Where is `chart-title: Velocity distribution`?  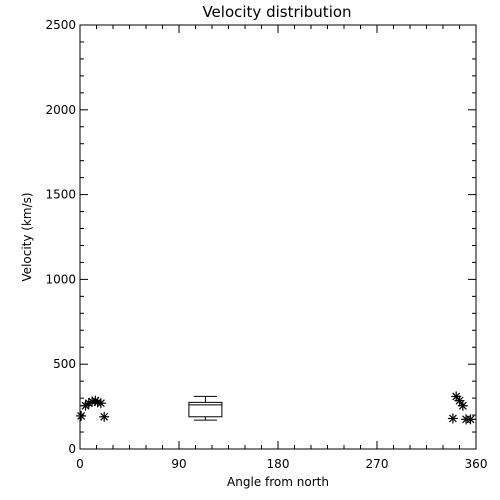
chart-title: Velocity distribution is located at coordinates (276, 12).